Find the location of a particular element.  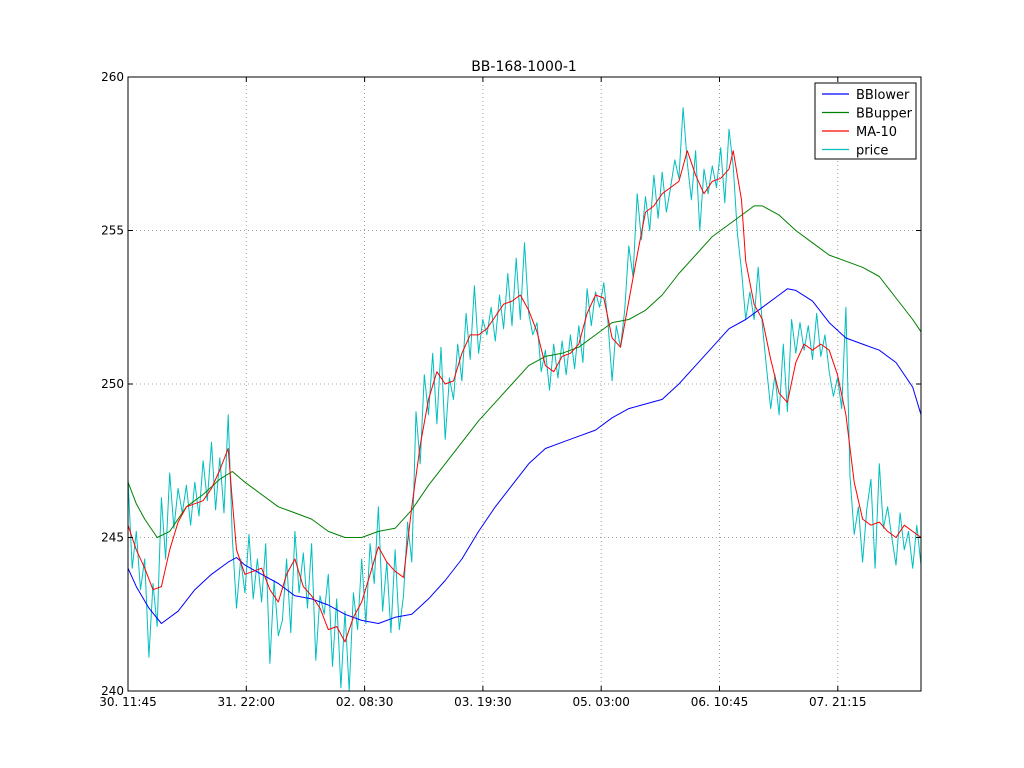

legend-label: BBlower is located at coordinates (883, 95).